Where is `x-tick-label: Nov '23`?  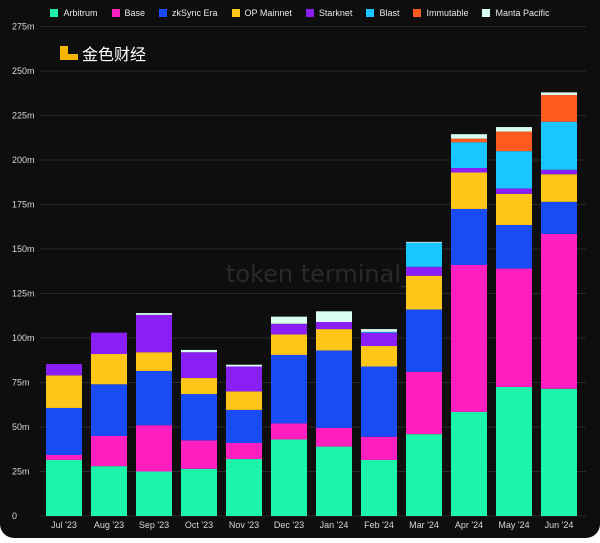 x-tick-label: Nov '23 is located at coordinates (244, 525).